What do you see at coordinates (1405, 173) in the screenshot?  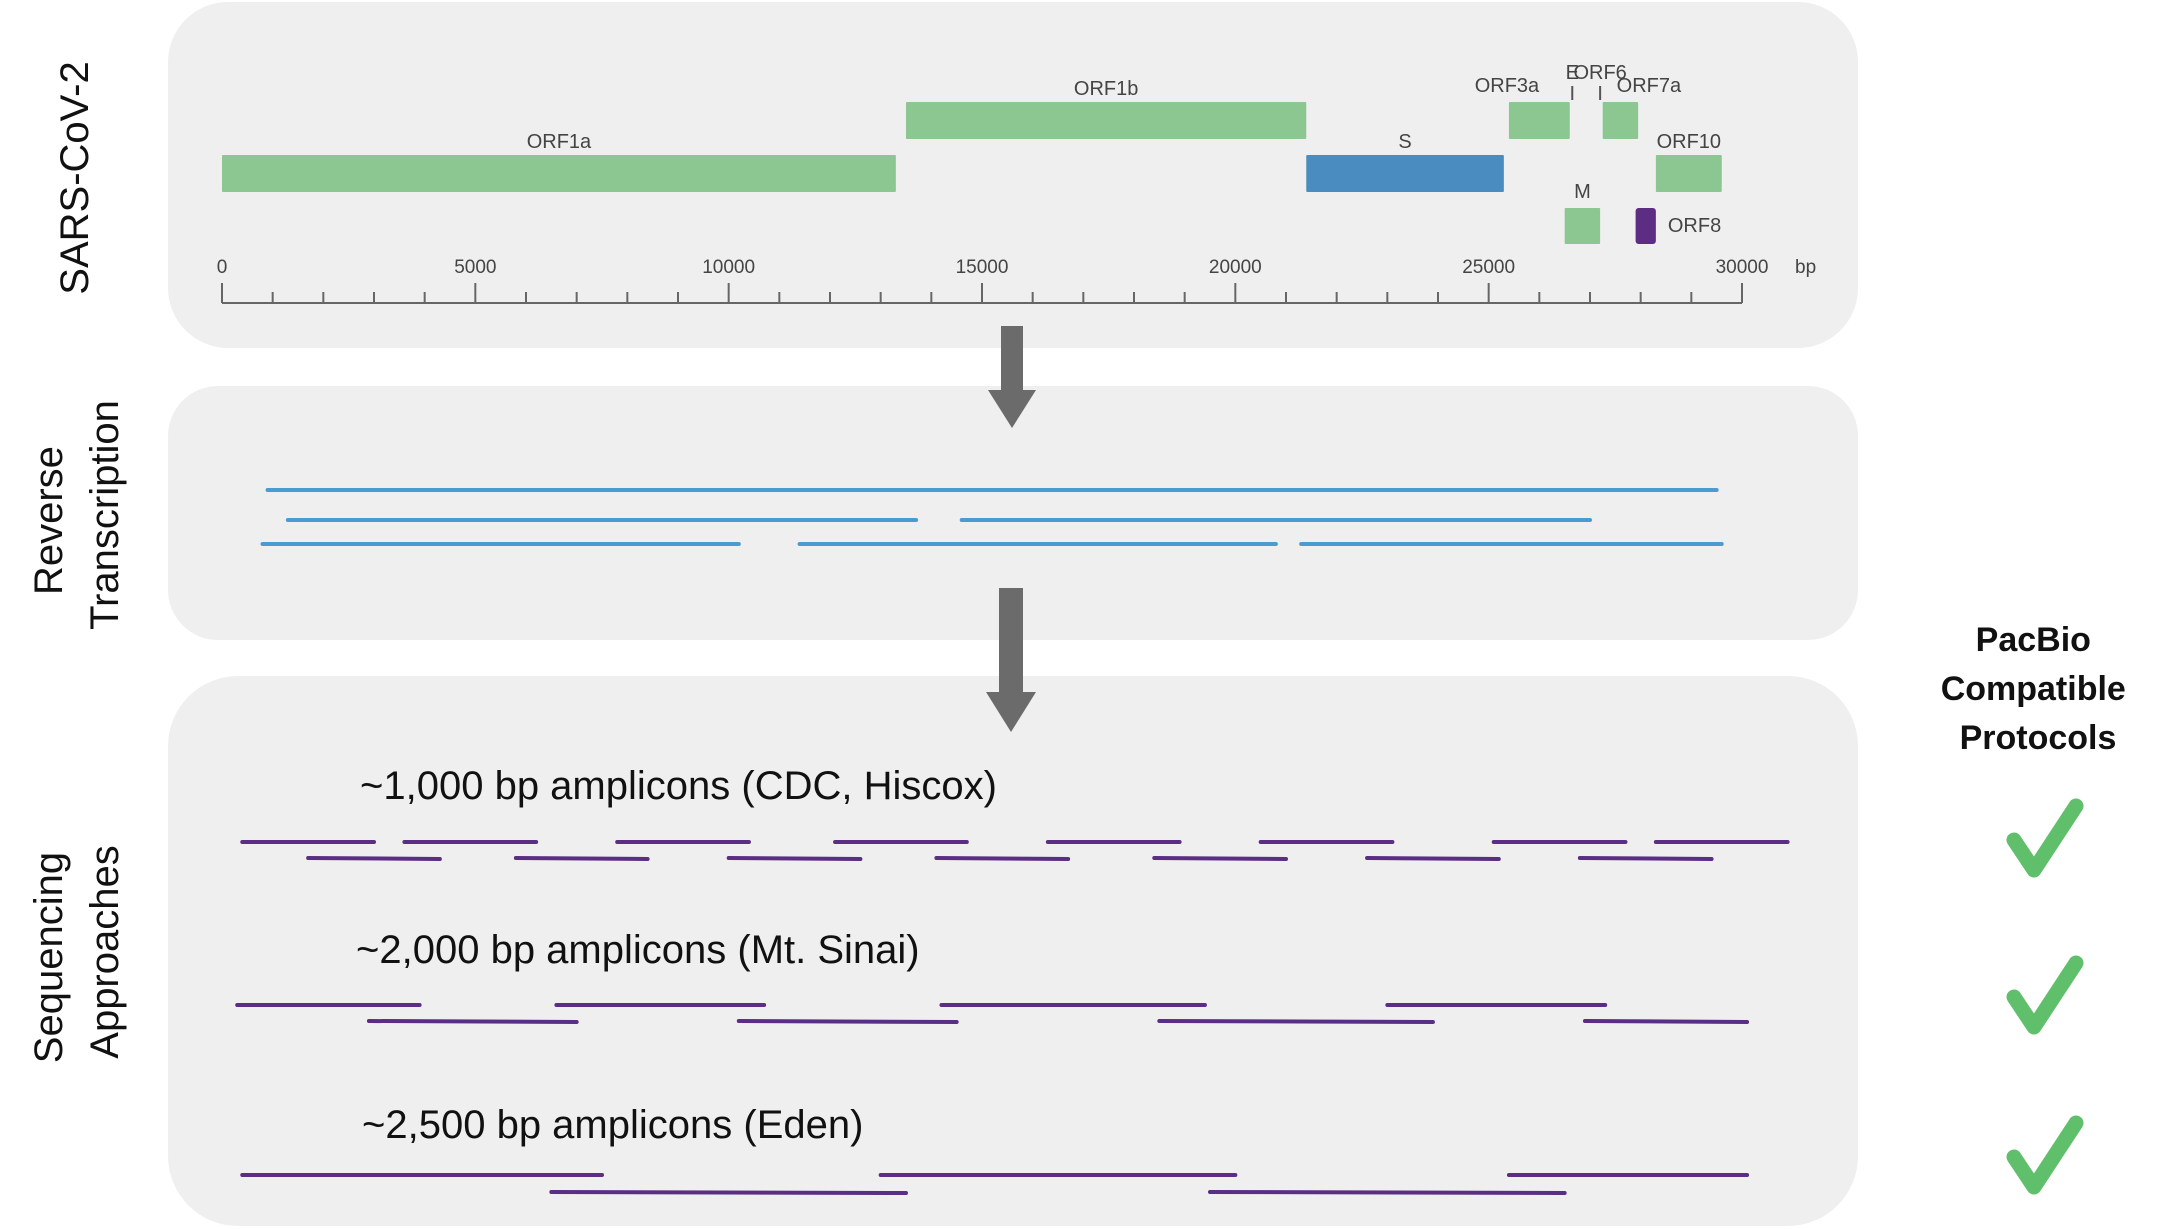 I see `gene-bar-s` at bounding box center [1405, 173].